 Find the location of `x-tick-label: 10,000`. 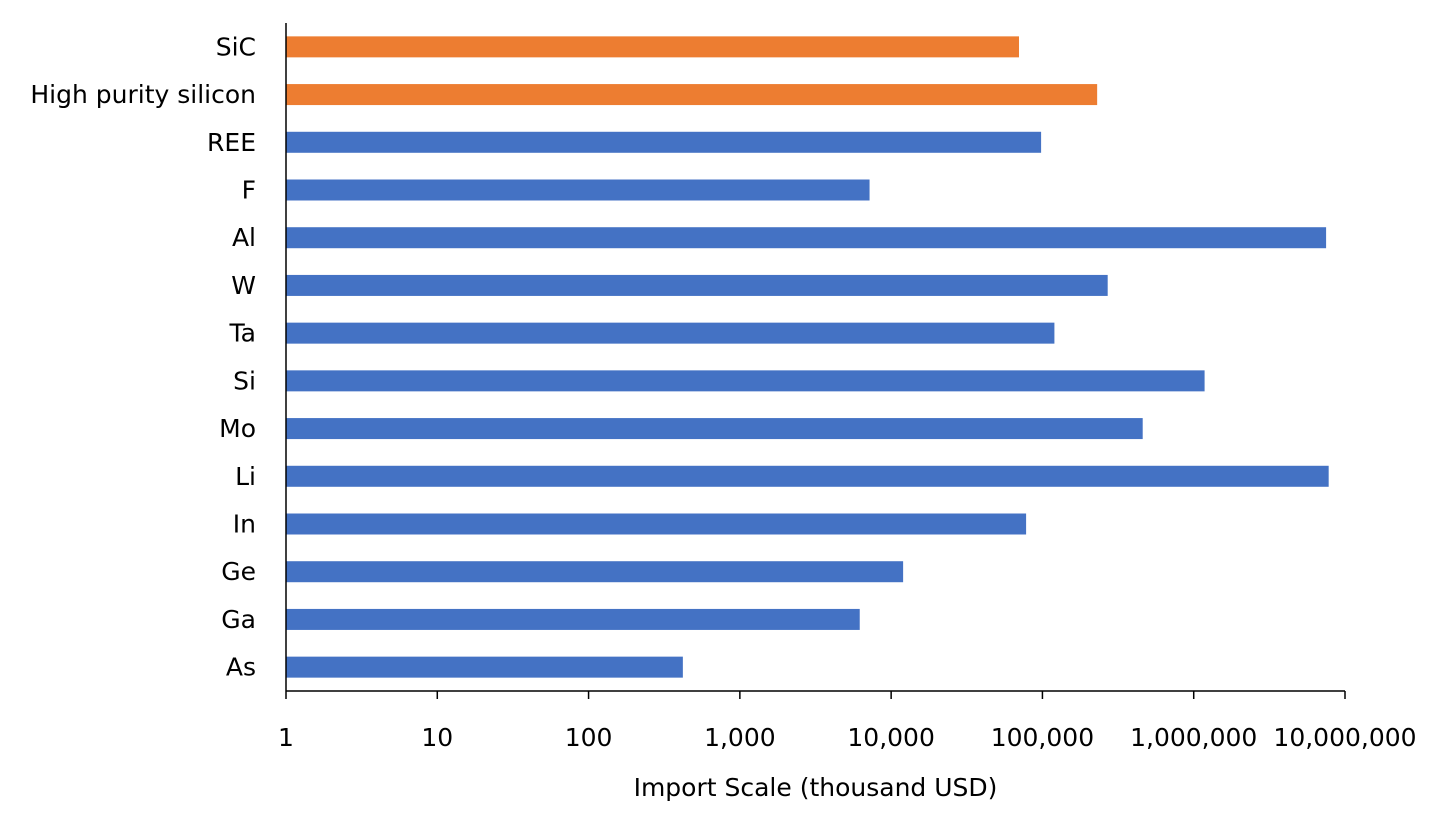

x-tick-label: 10,000 is located at coordinates (890, 737).